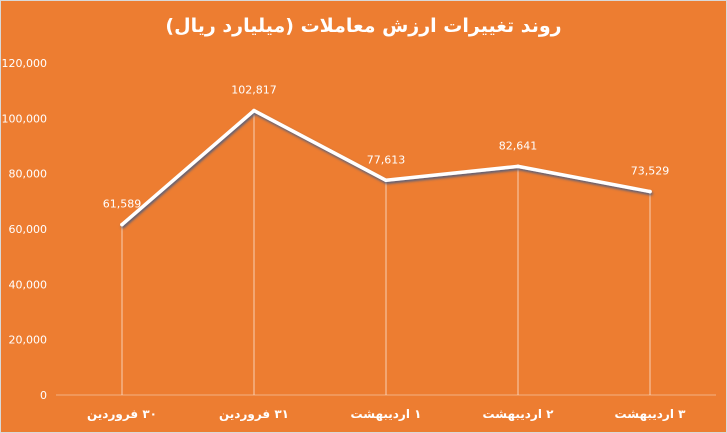 This screenshot has height=433, width=727. Describe the element at coordinates (28, 340) in the screenshot. I see `y-tick-label: 20,000` at that location.